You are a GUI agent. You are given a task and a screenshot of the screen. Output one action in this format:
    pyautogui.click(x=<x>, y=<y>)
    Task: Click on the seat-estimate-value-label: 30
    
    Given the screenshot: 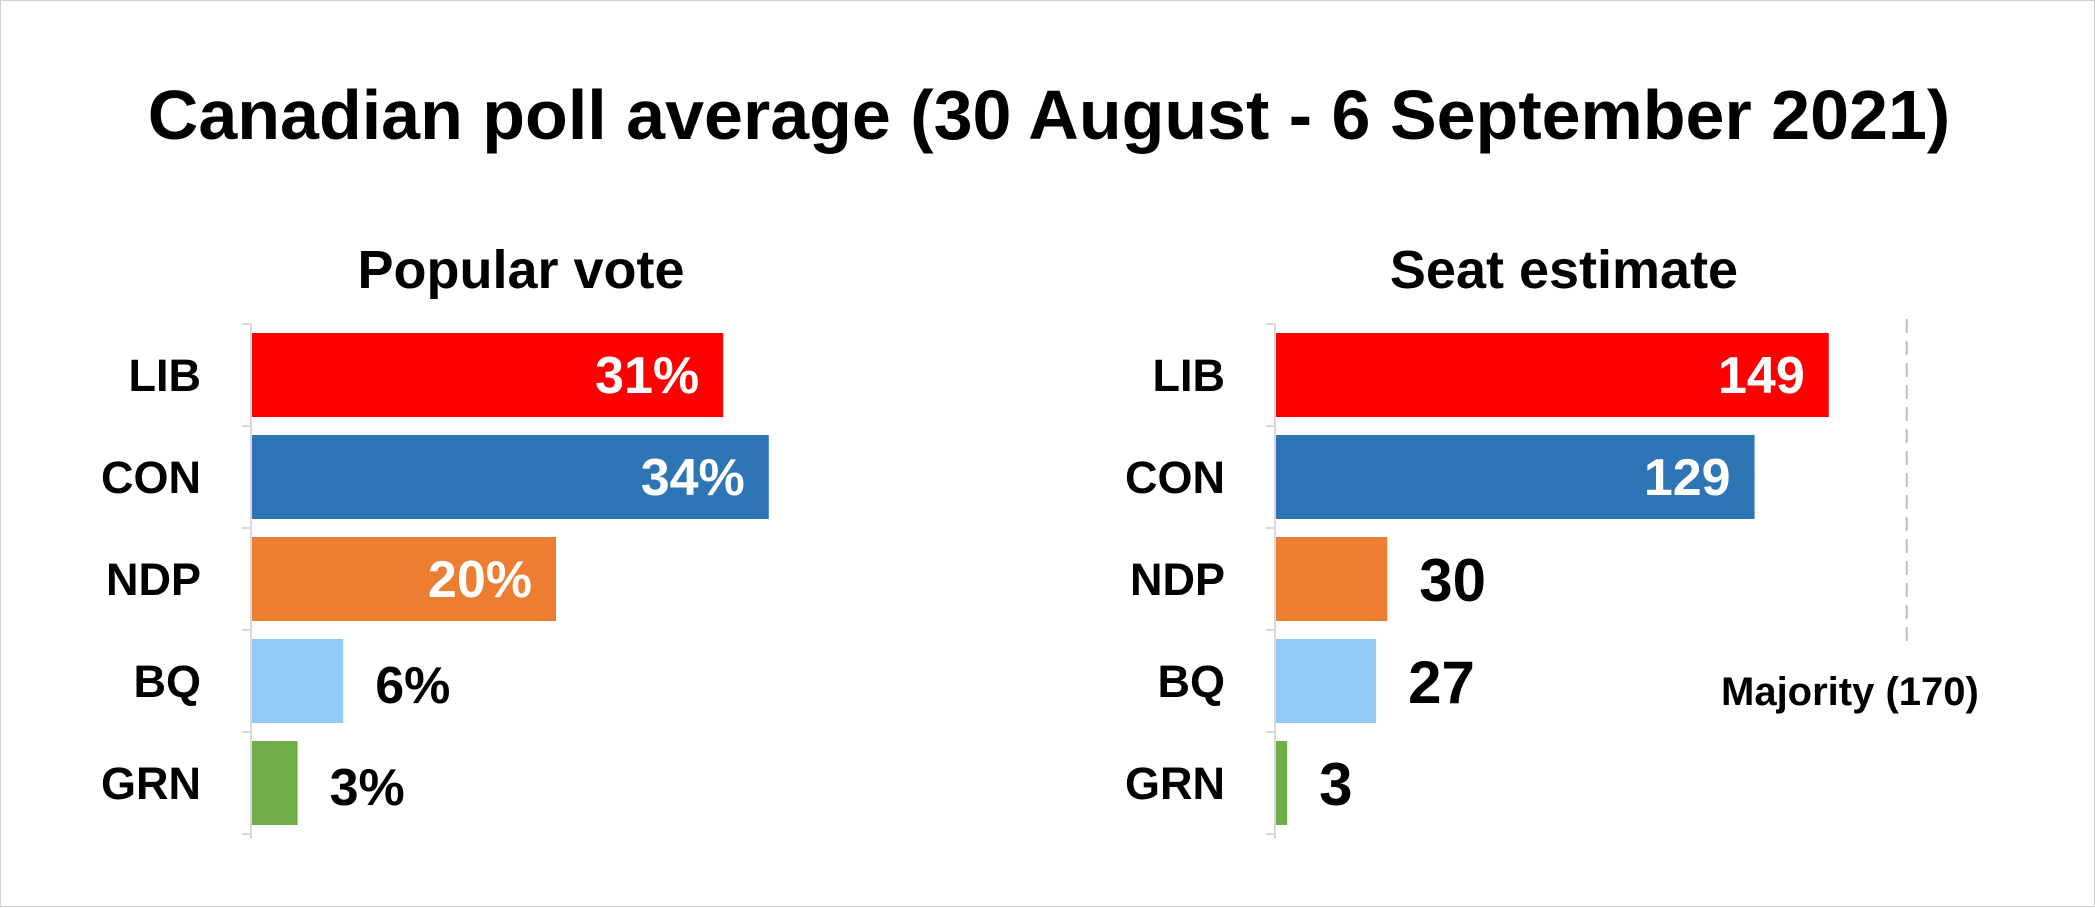 What is the action you would take?
    pyautogui.click(x=1452, y=580)
    